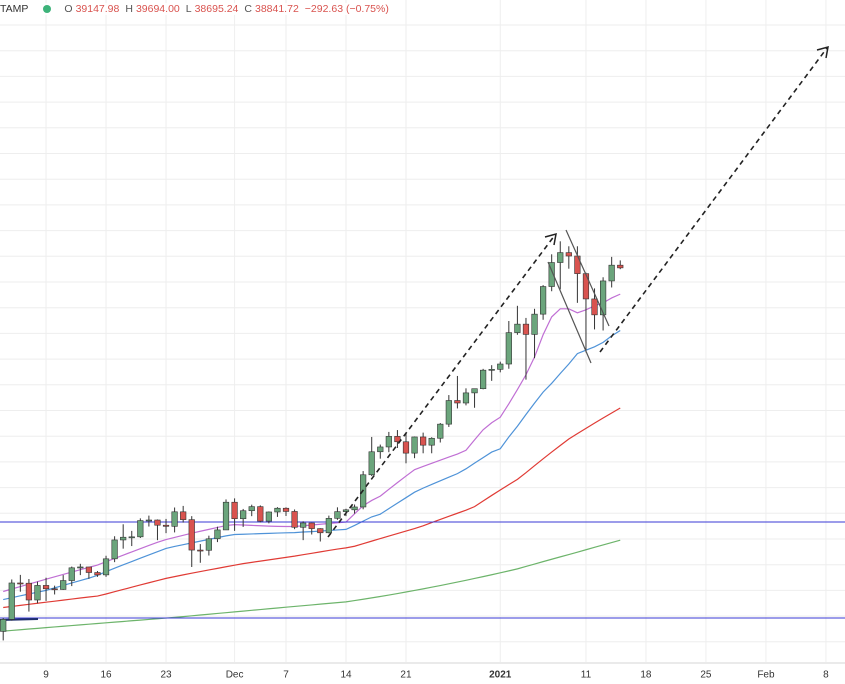 The height and width of the screenshot is (684, 845). Describe the element at coordinates (500, 675) in the screenshot. I see `x-tick-label: 2021` at that location.